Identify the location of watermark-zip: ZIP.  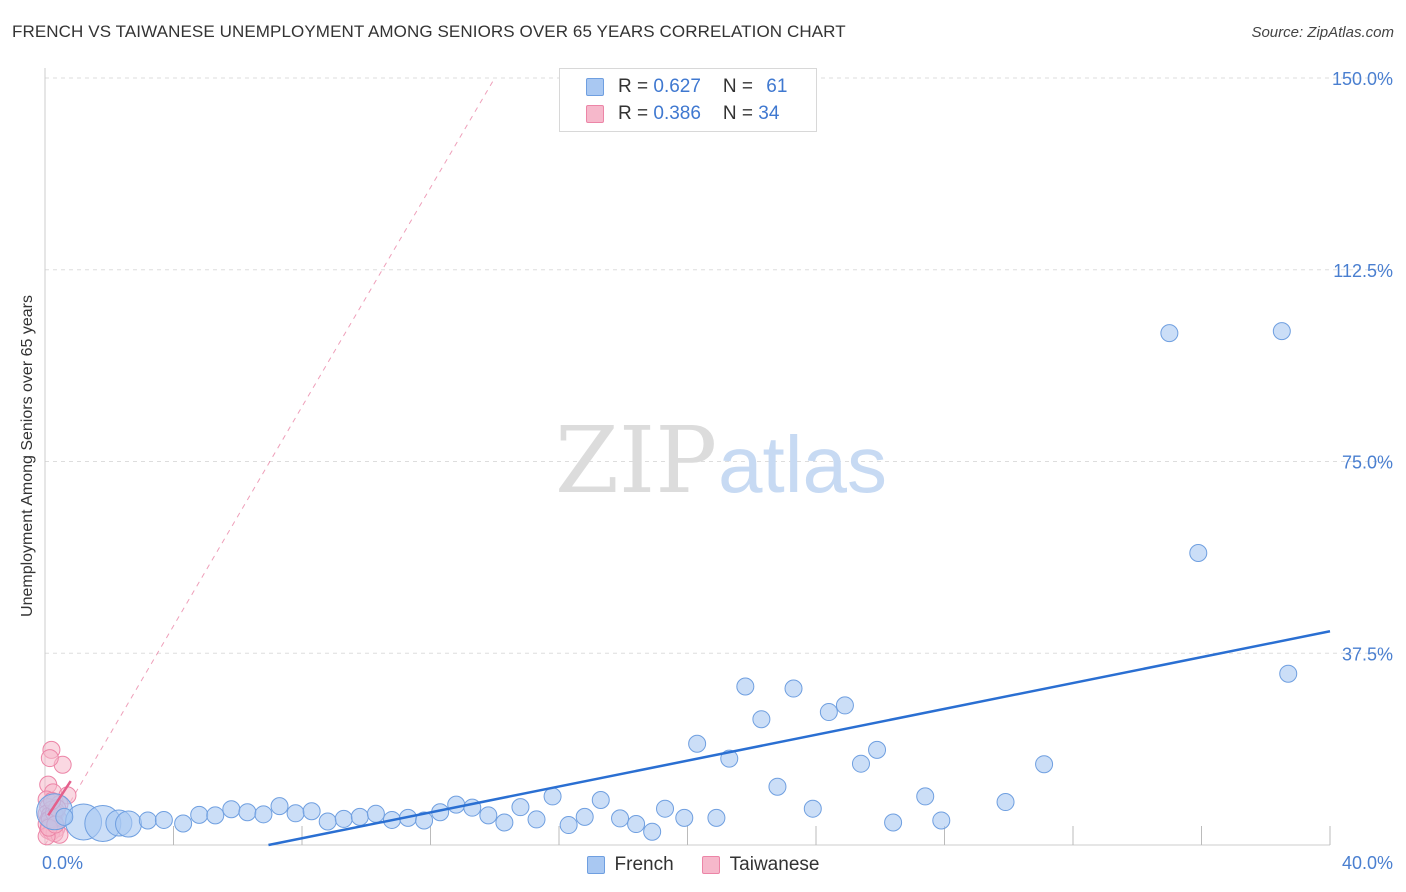
(636, 460).